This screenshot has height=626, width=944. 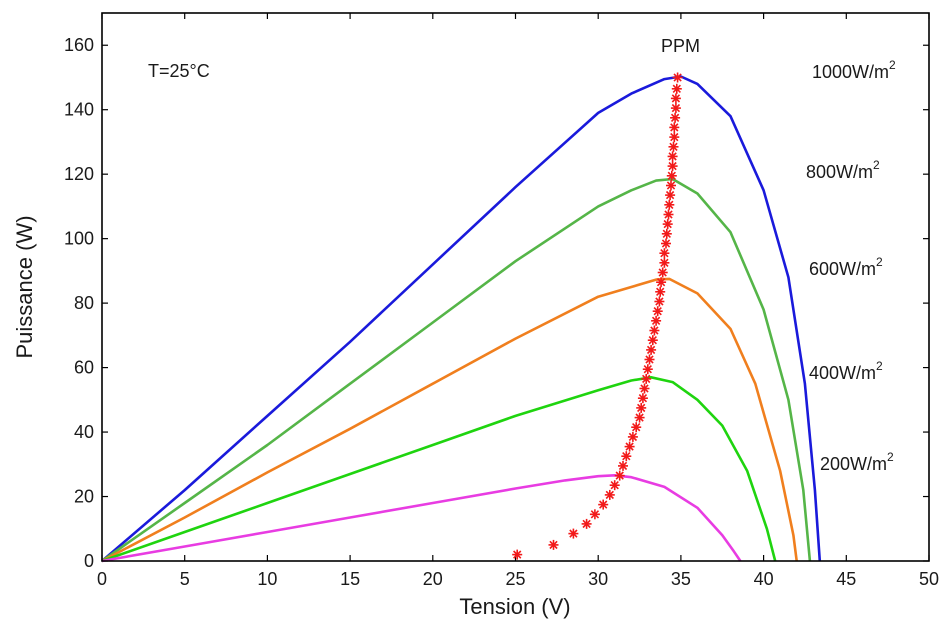 I want to click on curve-2002-wm2, so click(x=421, y=518).